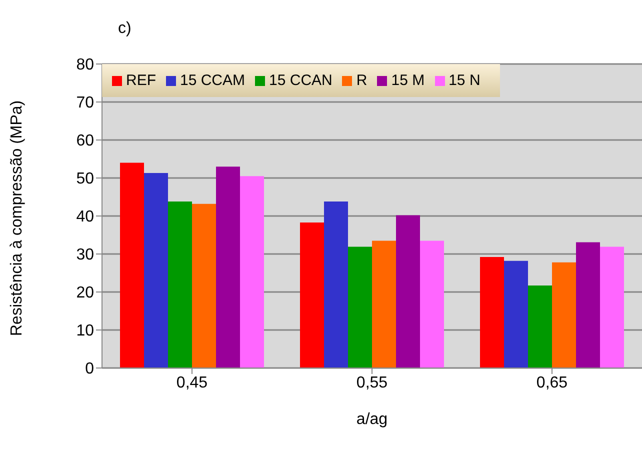  Describe the element at coordinates (85, 141) in the screenshot. I see `y-tick-label: 60` at that location.